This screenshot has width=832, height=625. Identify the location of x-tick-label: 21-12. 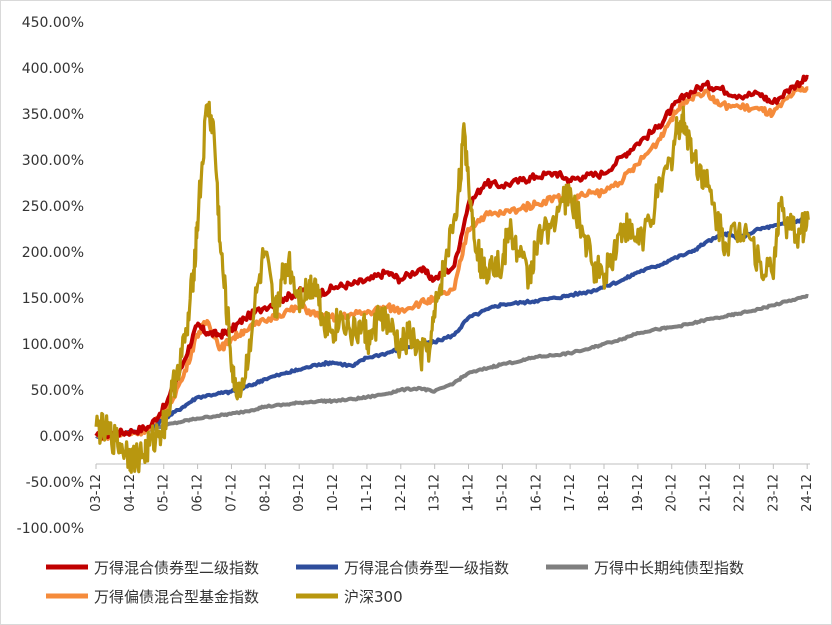
(706, 493).